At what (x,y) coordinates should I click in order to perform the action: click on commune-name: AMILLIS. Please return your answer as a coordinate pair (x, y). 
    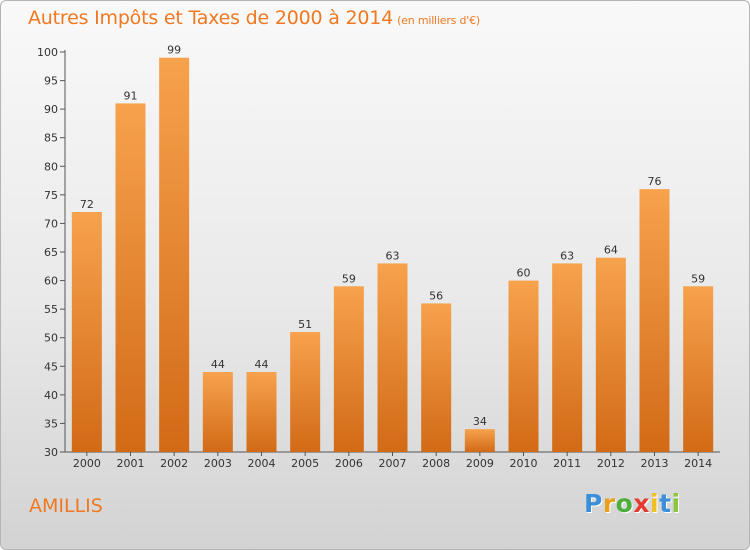
    Looking at the image, I should click on (66, 506).